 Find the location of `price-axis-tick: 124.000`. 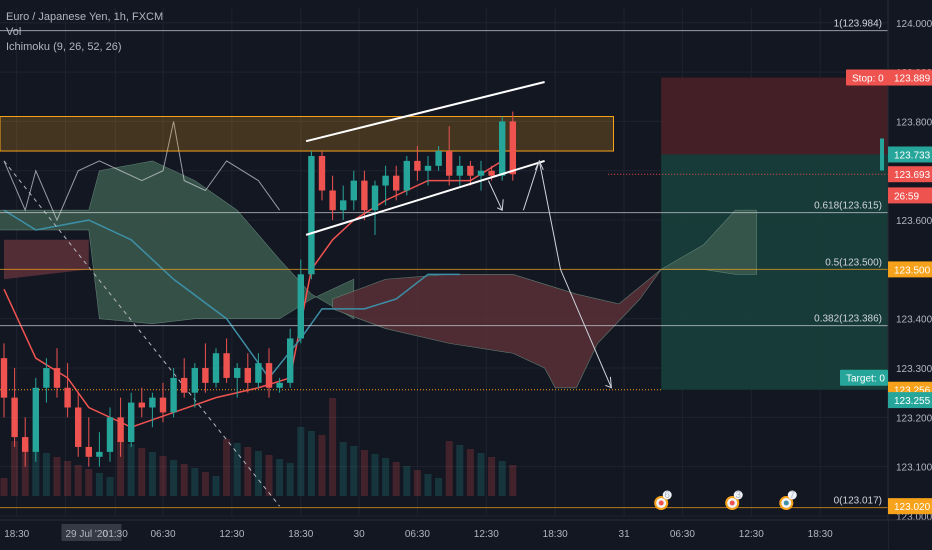

price-axis-tick: 124.000 is located at coordinates (914, 24).